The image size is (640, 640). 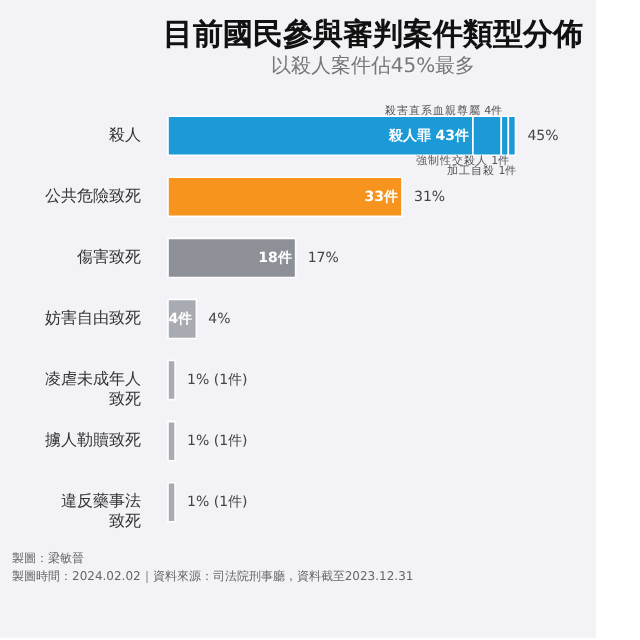 I want to click on y-tick-label: 違反藥事法致死, so click(x=101, y=511).